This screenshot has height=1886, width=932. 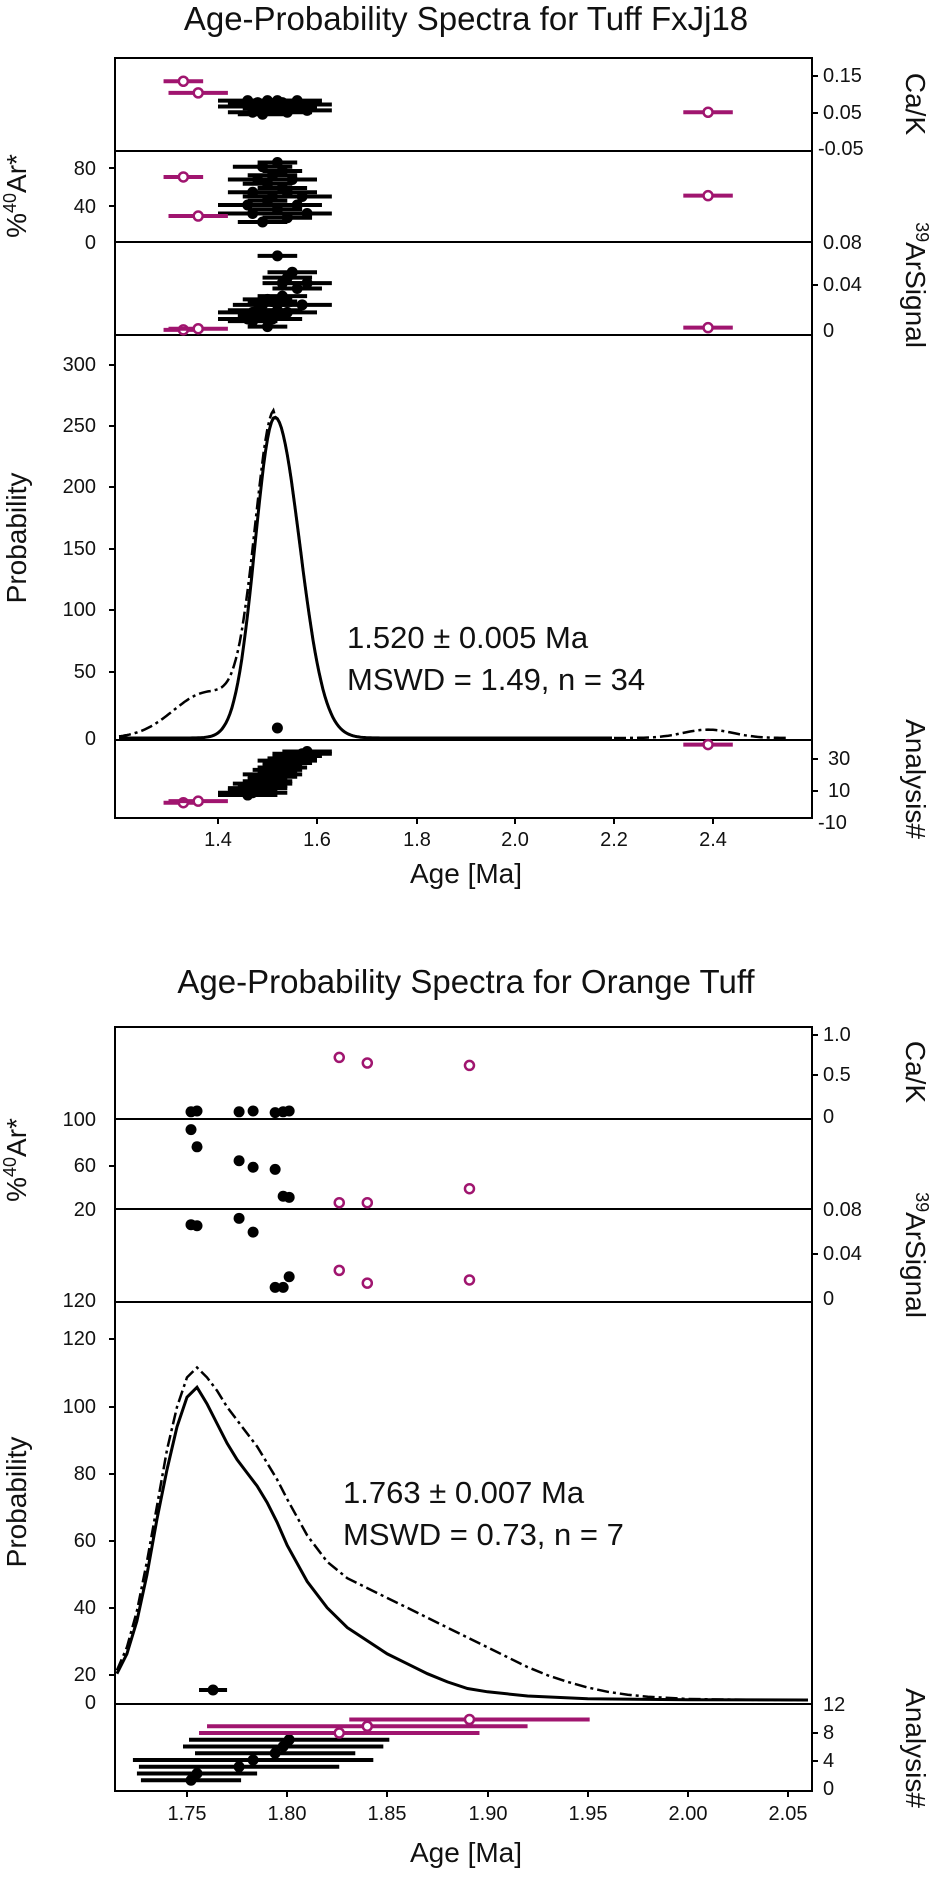 I want to click on cak-ticks: 1.0 0.5 0, so click(x=831, y=1076).